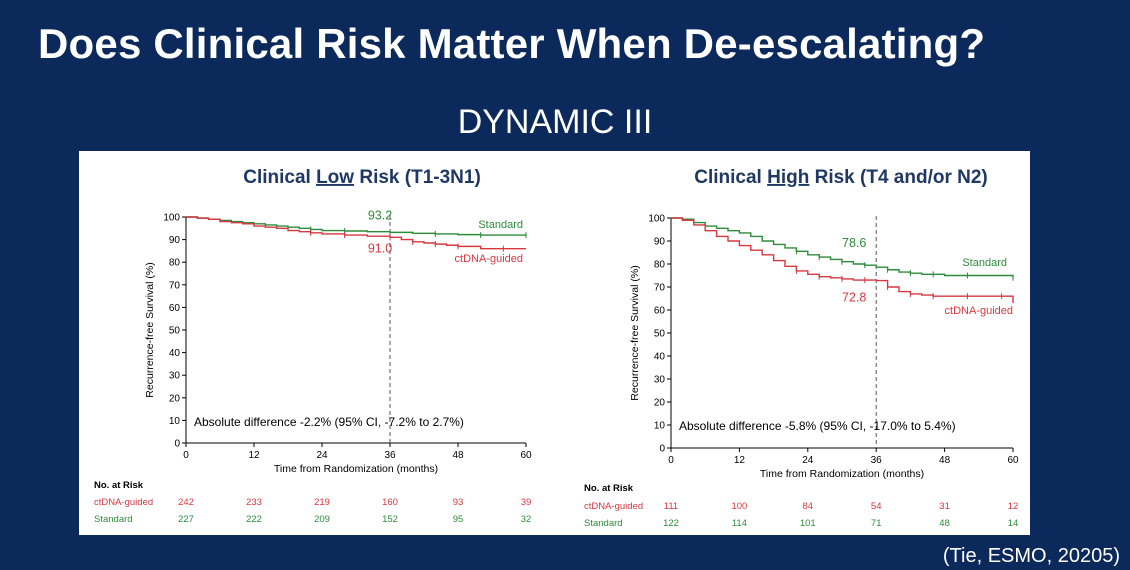 The width and height of the screenshot is (1130, 570). Describe the element at coordinates (788, 177) in the screenshot. I see `chart2-title-title-emph: High` at that location.